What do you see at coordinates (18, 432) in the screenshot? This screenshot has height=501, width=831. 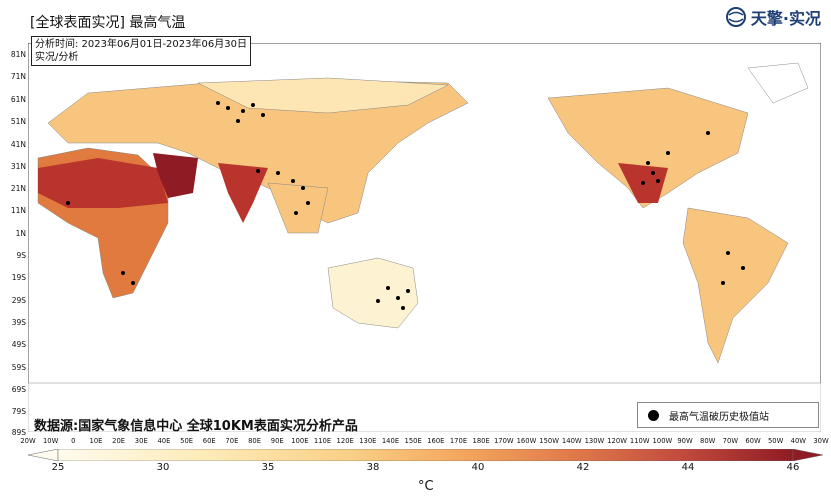 I see `lat-label: 89S` at bounding box center [18, 432].